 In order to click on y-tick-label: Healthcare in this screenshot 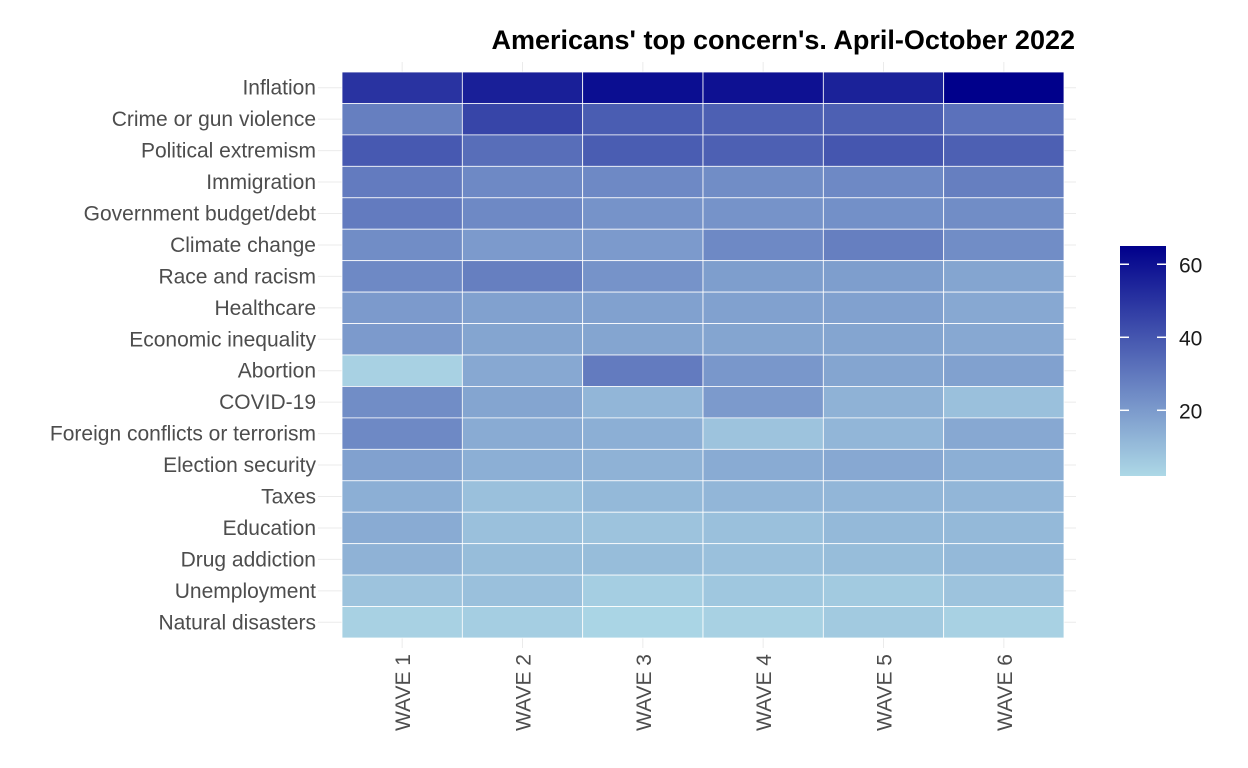, I will do `click(265, 308)`.